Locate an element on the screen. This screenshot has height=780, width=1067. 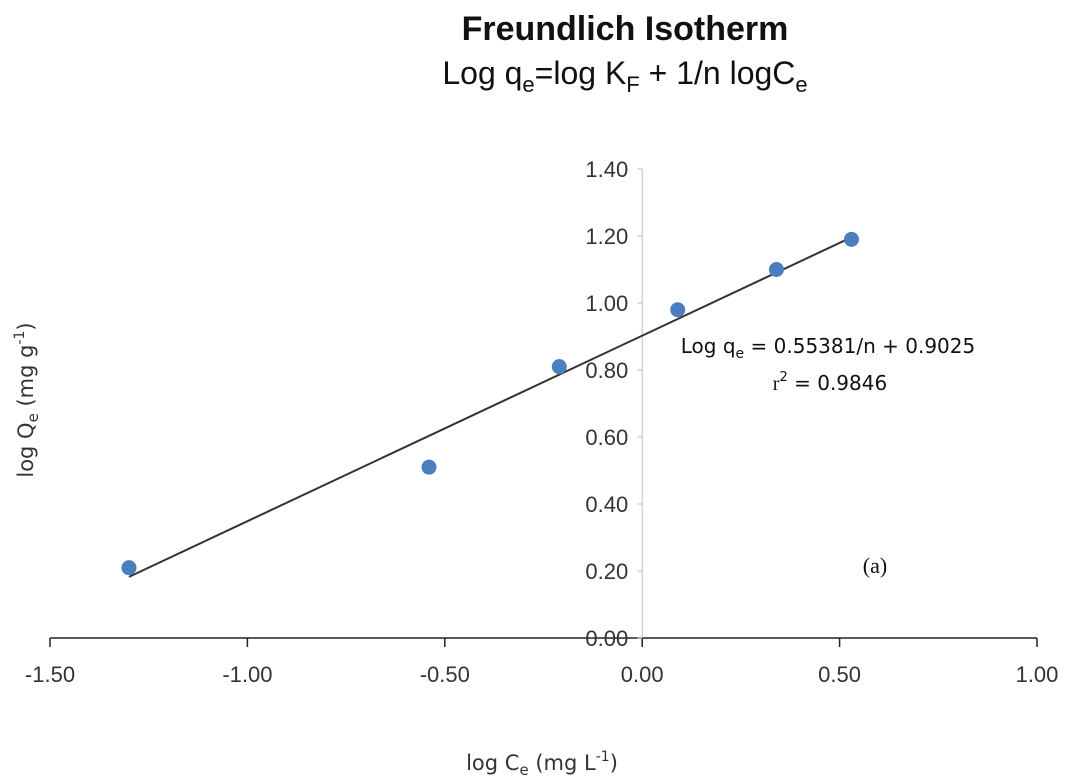
x-tick-labels: -1.50 -1.00 -0.50 0.00 0.50 1.00 is located at coordinates (541, 674).